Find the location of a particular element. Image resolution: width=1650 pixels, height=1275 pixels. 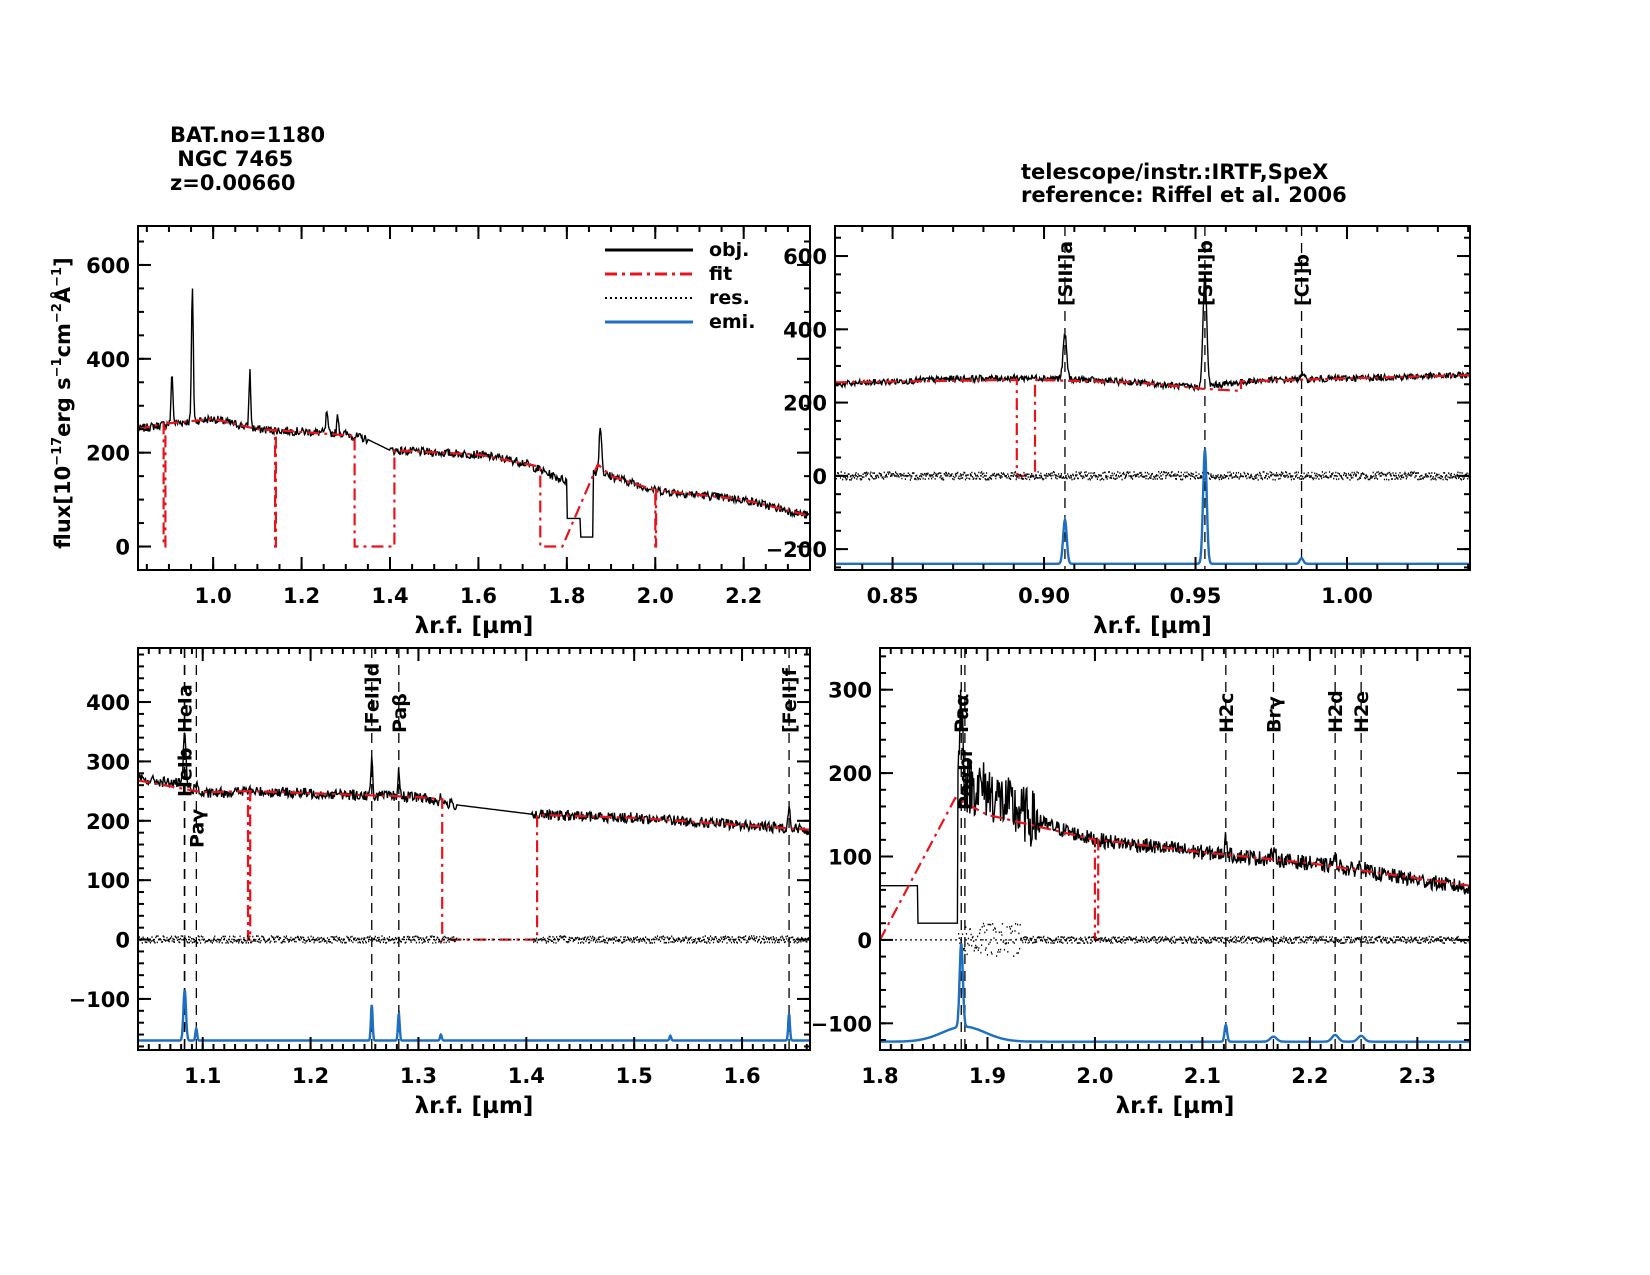

x-tick-label: 2.1 is located at coordinates (1202, 1076).